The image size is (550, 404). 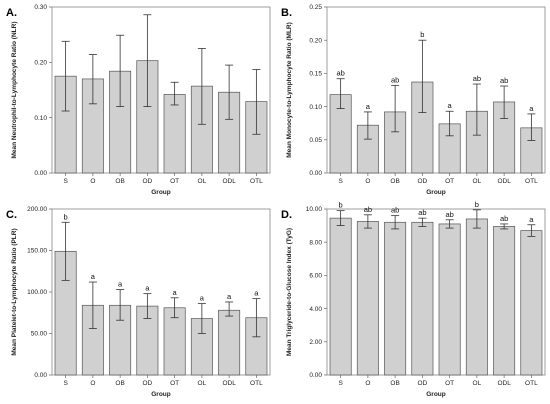 I want to click on panel-letter: B., so click(x=286, y=13).